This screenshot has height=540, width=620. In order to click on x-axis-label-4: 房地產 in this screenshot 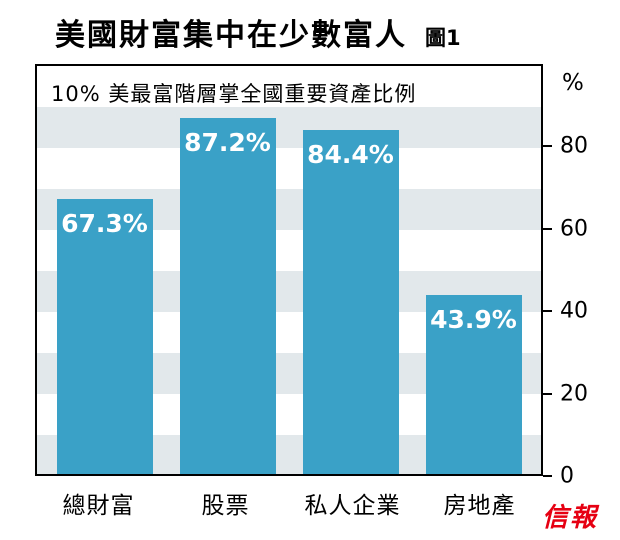, I will do `click(479, 506)`.